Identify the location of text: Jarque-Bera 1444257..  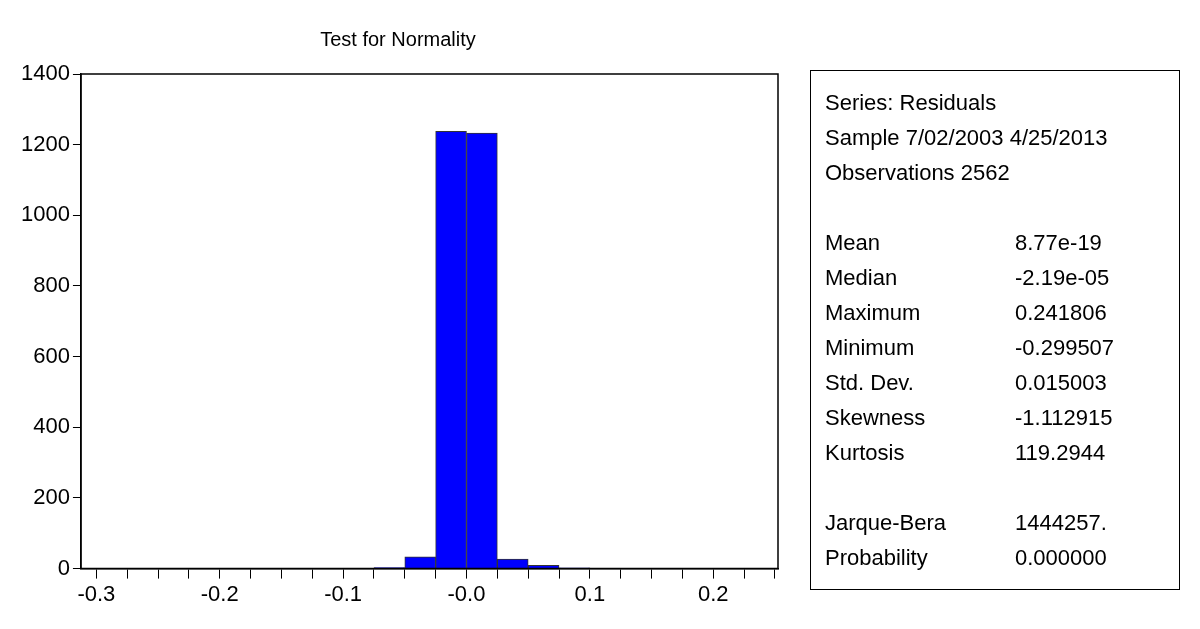
(966, 522).